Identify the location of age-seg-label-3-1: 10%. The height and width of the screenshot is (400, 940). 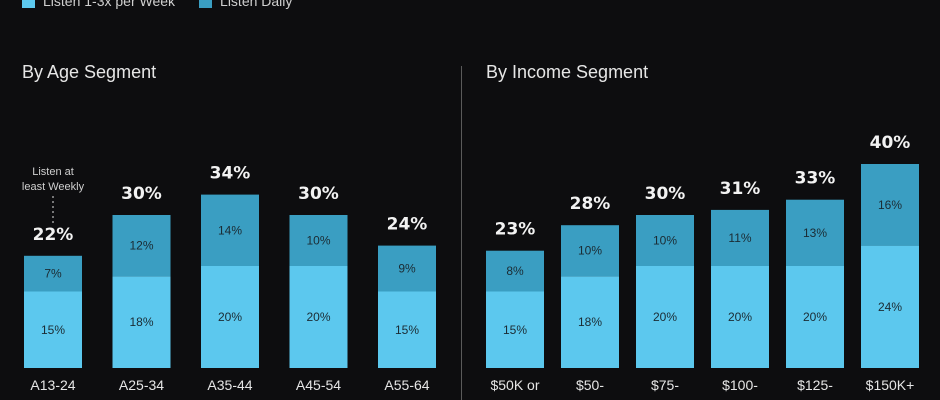
(318, 241).